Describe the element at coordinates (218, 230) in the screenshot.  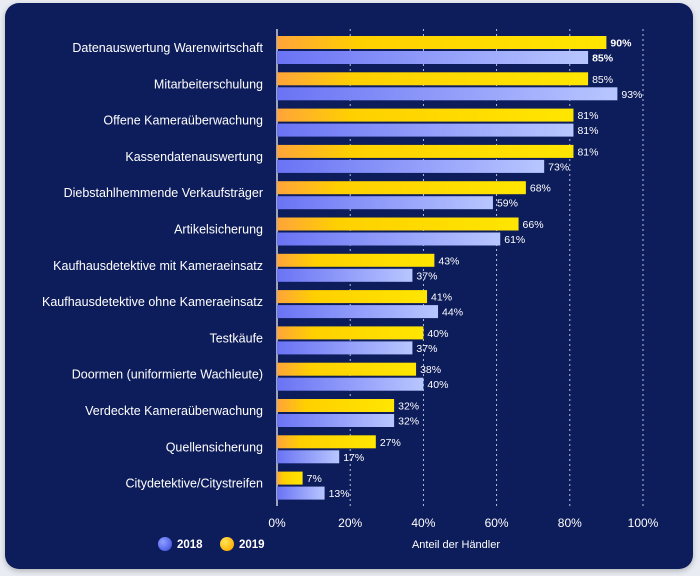
I see `category-label: Artikelsicherung` at that location.